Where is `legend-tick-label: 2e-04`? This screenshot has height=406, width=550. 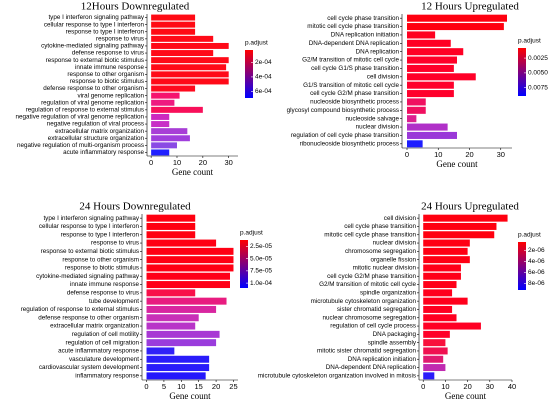
legend-tick-label: 2e-04 is located at coordinates (263, 62).